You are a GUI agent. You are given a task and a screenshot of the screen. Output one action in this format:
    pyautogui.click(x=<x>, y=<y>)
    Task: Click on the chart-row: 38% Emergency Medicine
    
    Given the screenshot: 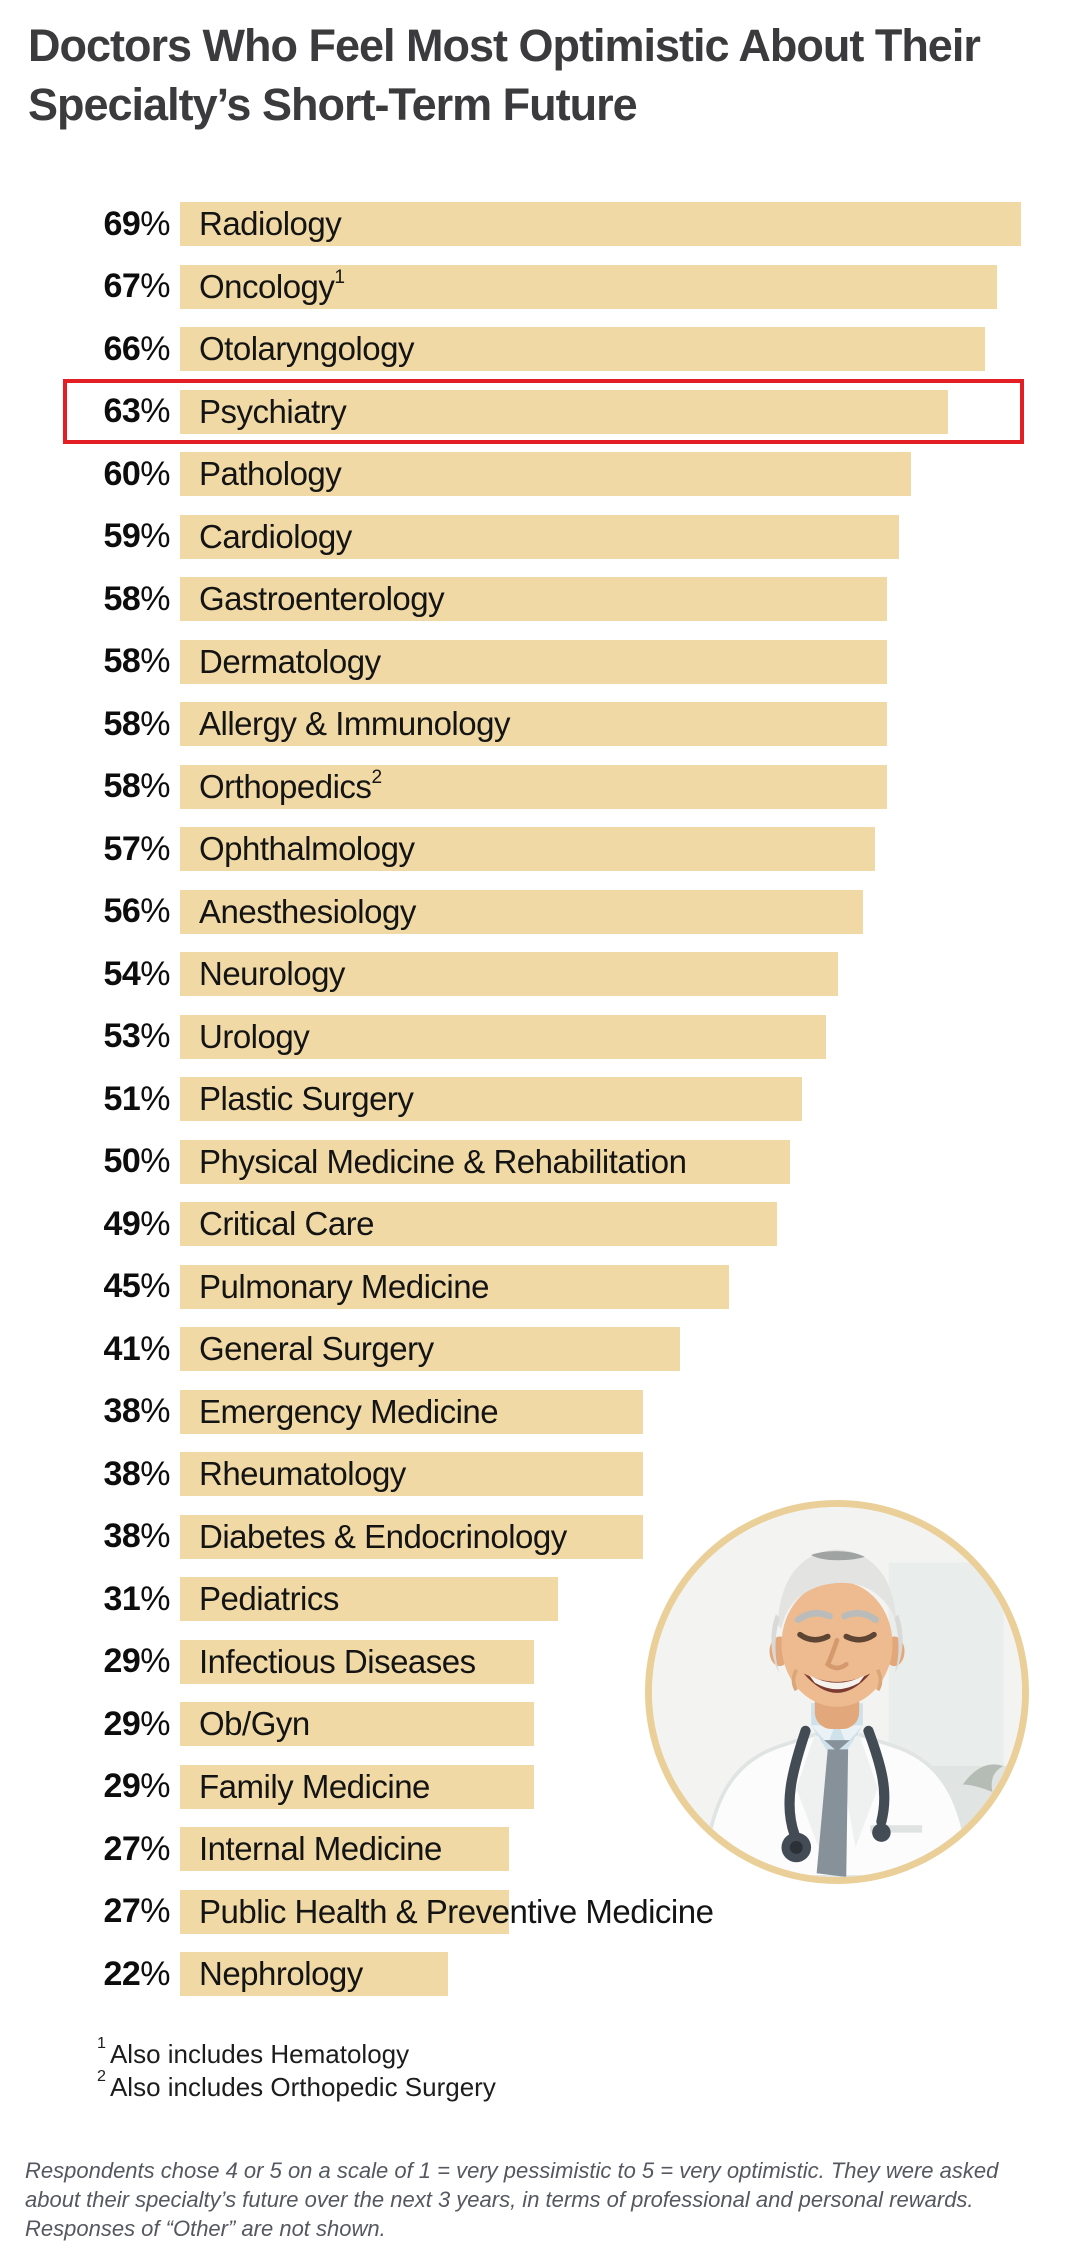 What is the action you would take?
    pyautogui.click(x=571, y=1411)
    